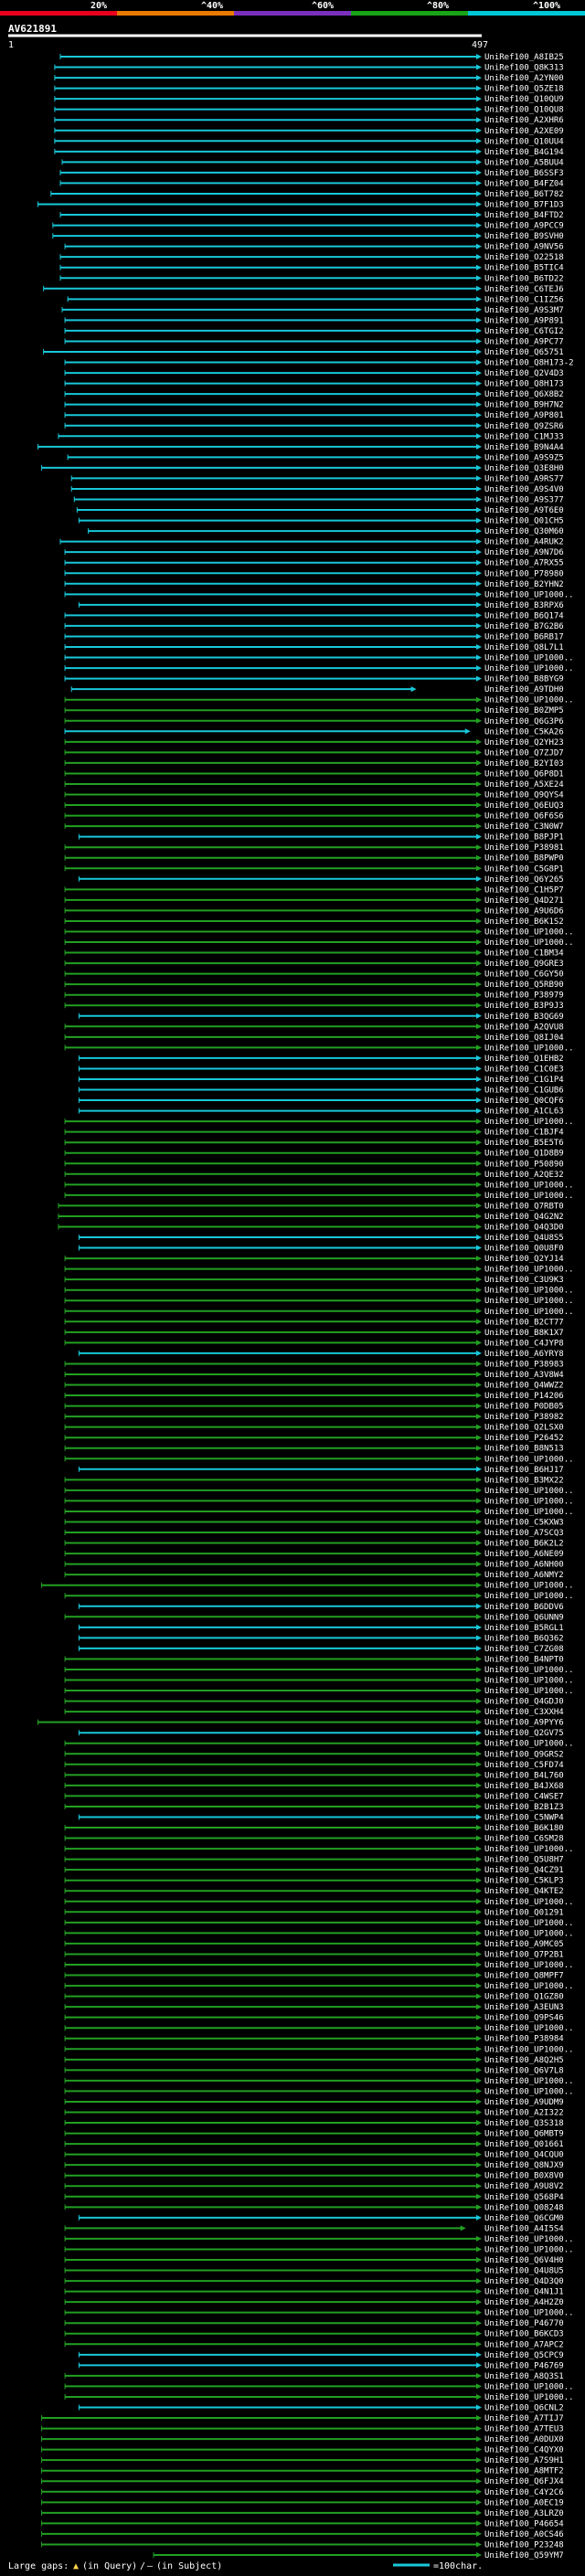  I want to click on hit-label: UniRef100_C6TGI2, so click(524, 331).